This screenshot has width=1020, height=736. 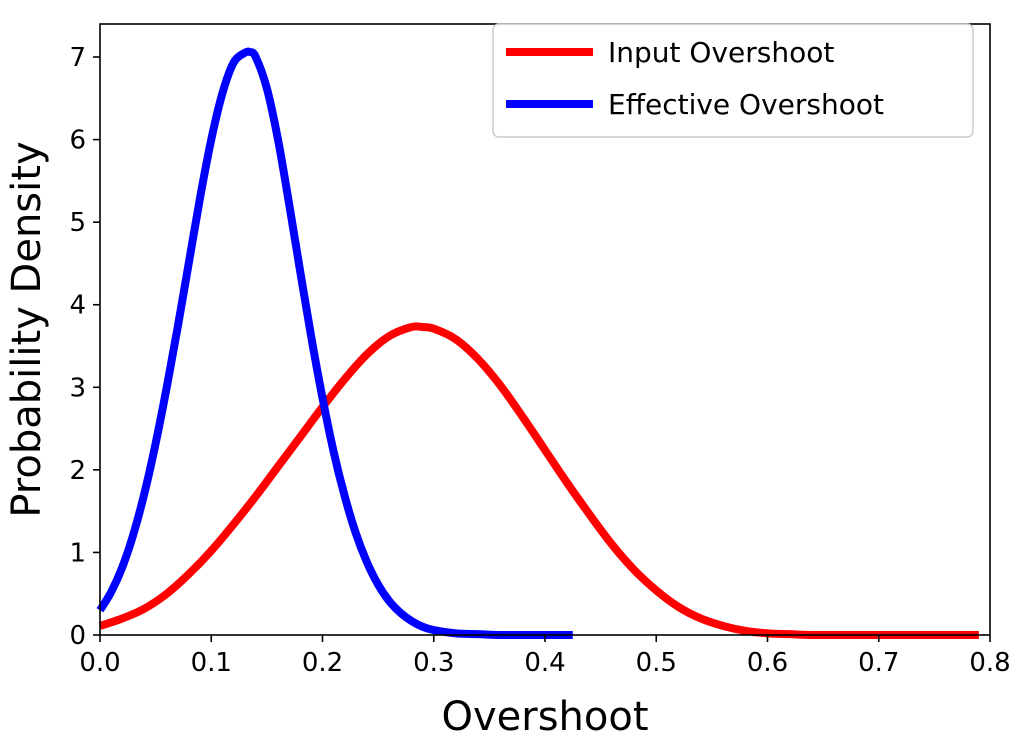 What do you see at coordinates (322, 663) in the screenshot?
I see `x-tick-label: 0.2` at bounding box center [322, 663].